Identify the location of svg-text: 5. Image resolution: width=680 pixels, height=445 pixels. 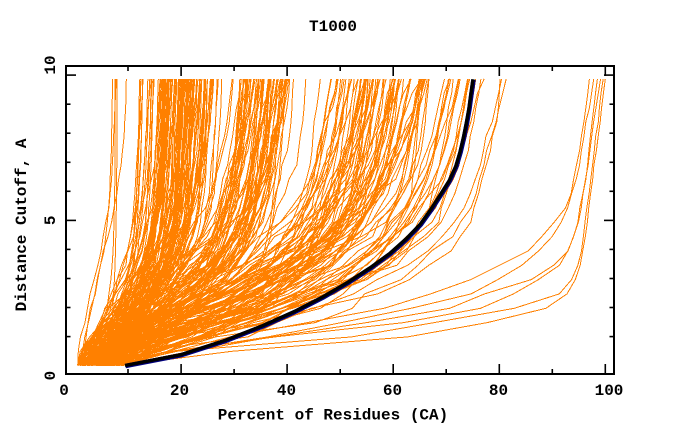
(51, 220).